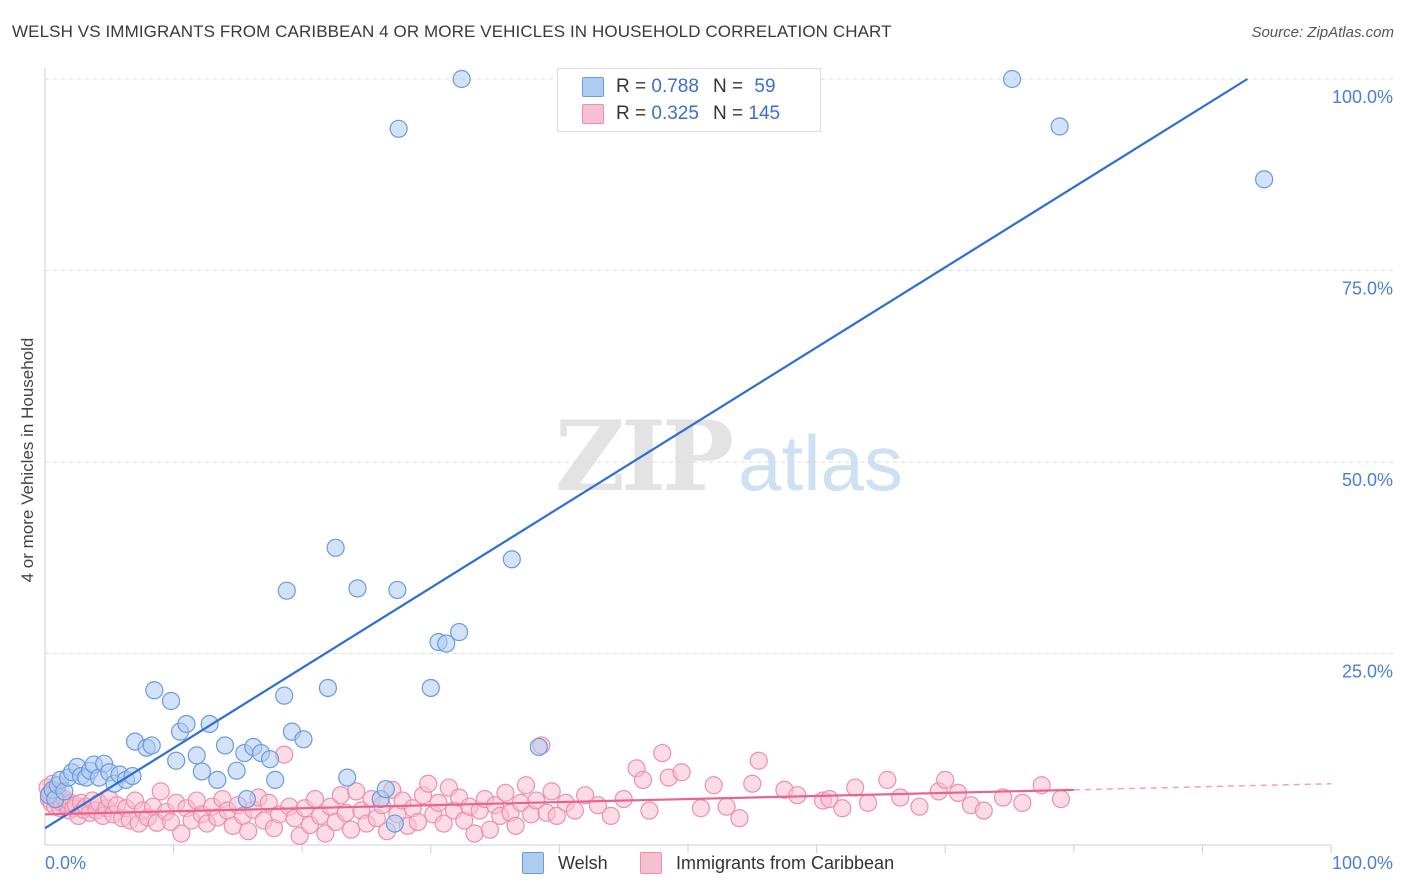 Image resolution: width=1406 pixels, height=892 pixels. I want to click on source-credit: Source: ZipAtlas.com, so click(1322, 32).